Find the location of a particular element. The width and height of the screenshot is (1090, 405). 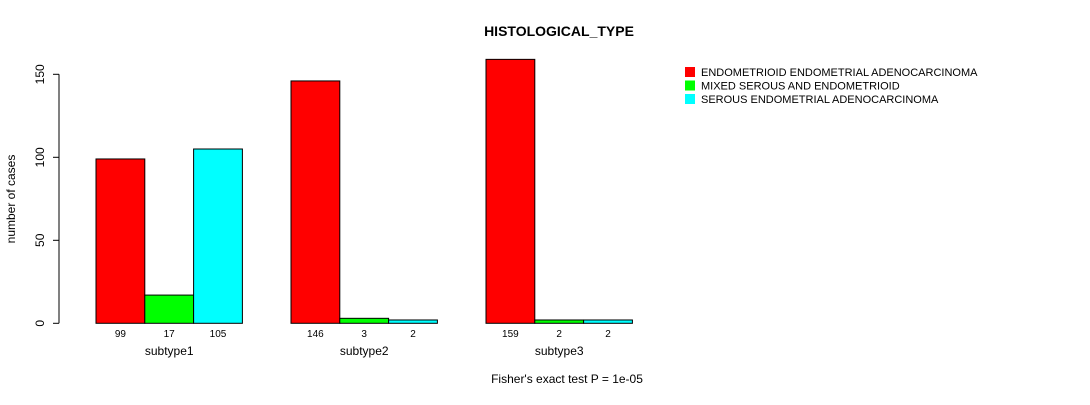

y-tick-label: 150 is located at coordinates (40, 74).